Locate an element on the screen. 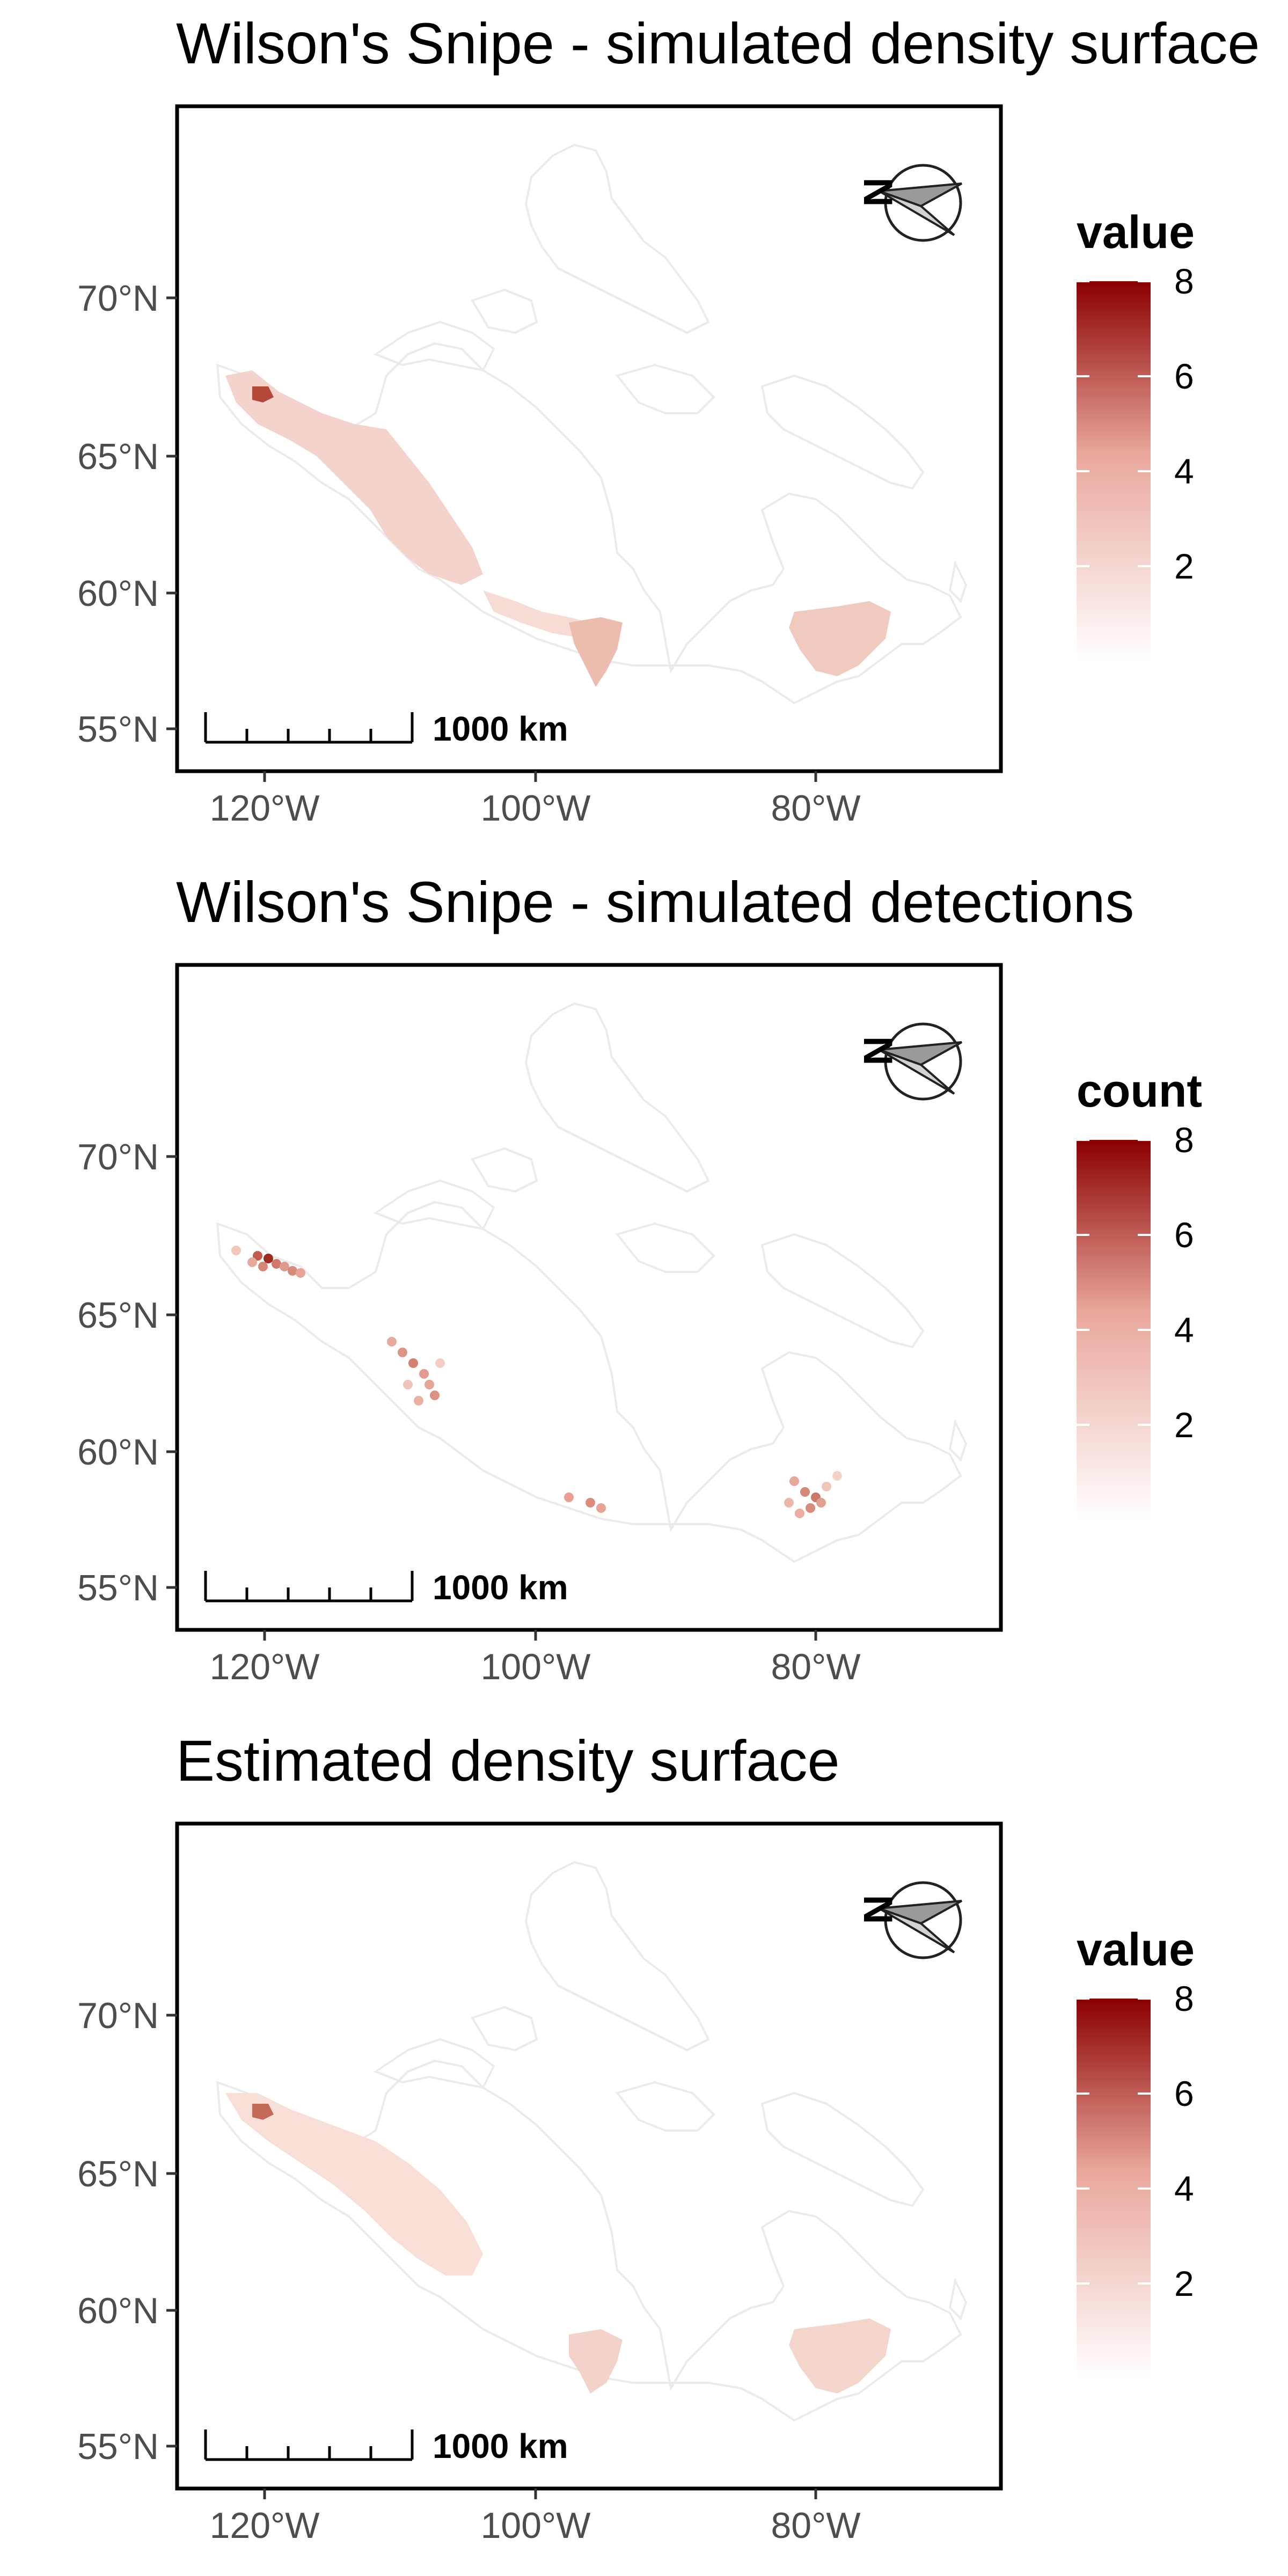  panel-title: Wilson's Snipe - simulated detections is located at coordinates (655, 901).